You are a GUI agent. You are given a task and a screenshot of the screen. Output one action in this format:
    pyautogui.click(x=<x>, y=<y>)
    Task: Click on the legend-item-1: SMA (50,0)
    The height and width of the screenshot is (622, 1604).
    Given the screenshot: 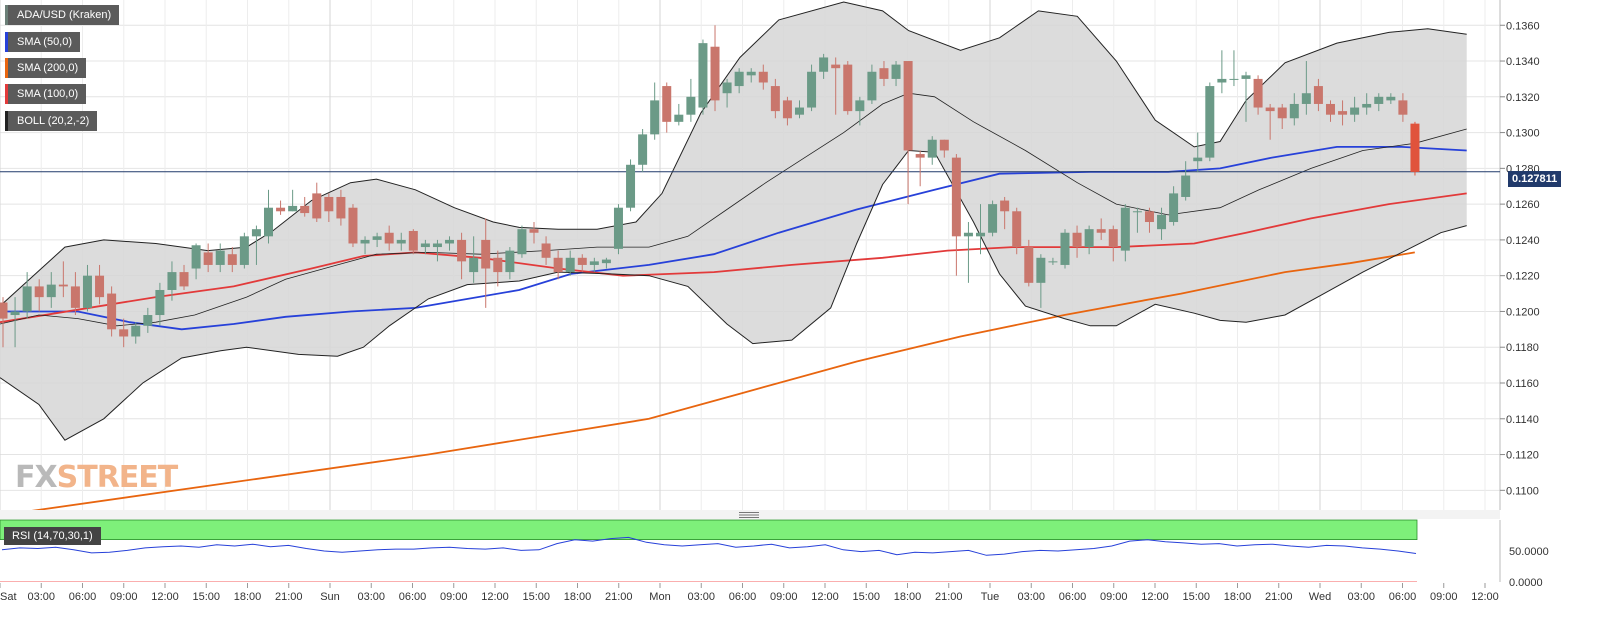 What is the action you would take?
    pyautogui.click(x=43, y=42)
    